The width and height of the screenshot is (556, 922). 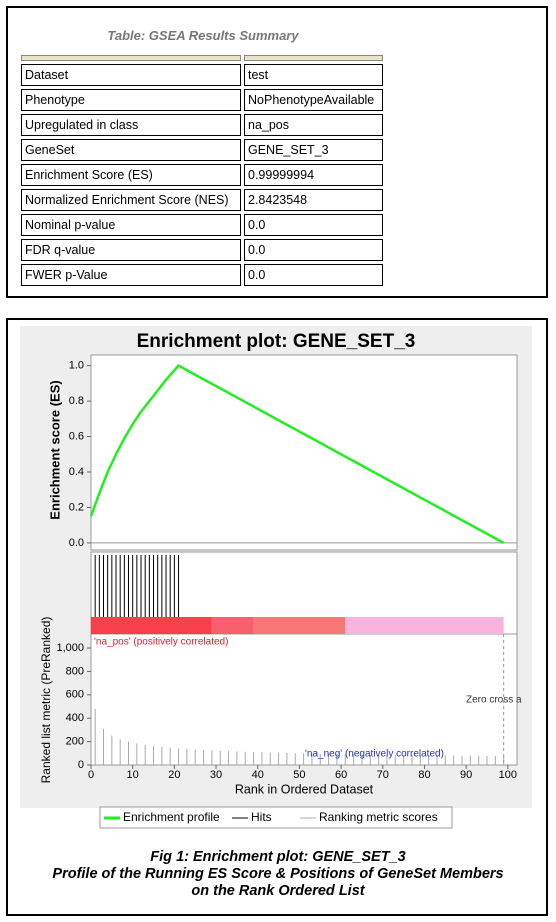 I want to click on table-row: Nominal p-value 0.0, so click(x=202, y=225).